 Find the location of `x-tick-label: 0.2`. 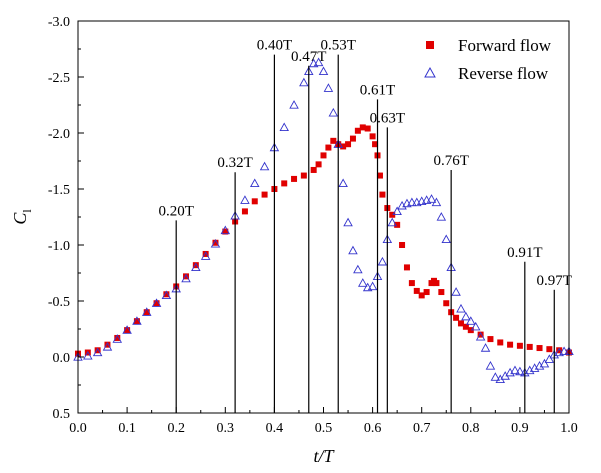

x-tick-label: 0.2 is located at coordinates (176, 428).